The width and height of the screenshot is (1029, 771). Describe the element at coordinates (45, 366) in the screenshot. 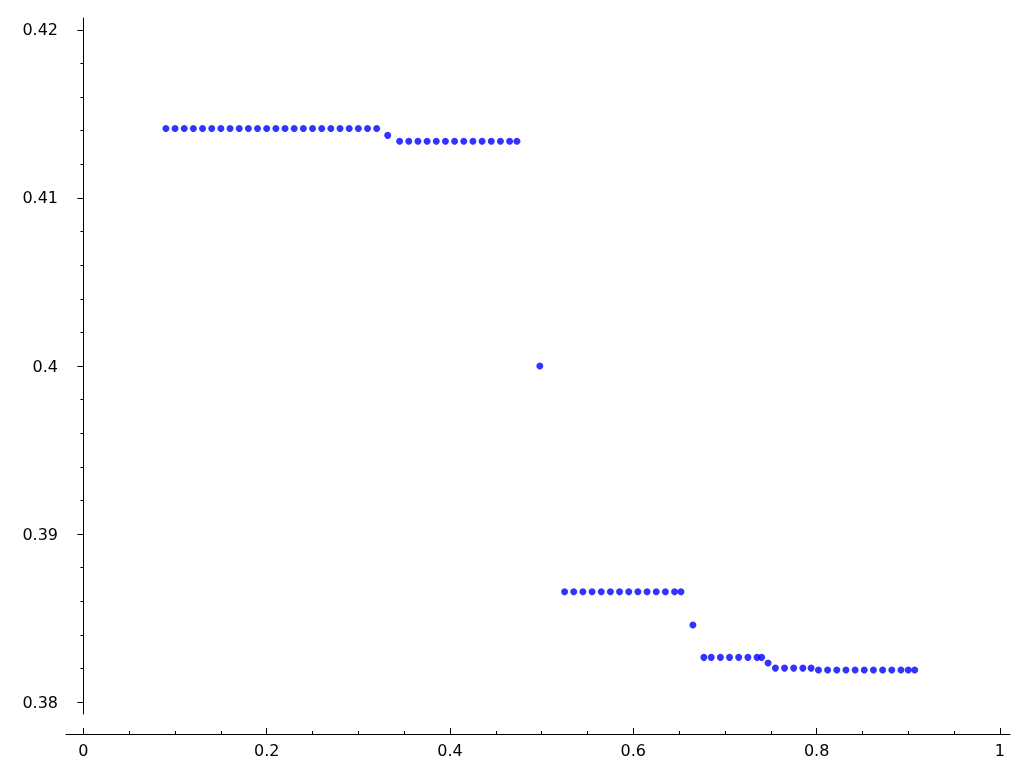

I see `y-tick-label: 0.4` at that location.